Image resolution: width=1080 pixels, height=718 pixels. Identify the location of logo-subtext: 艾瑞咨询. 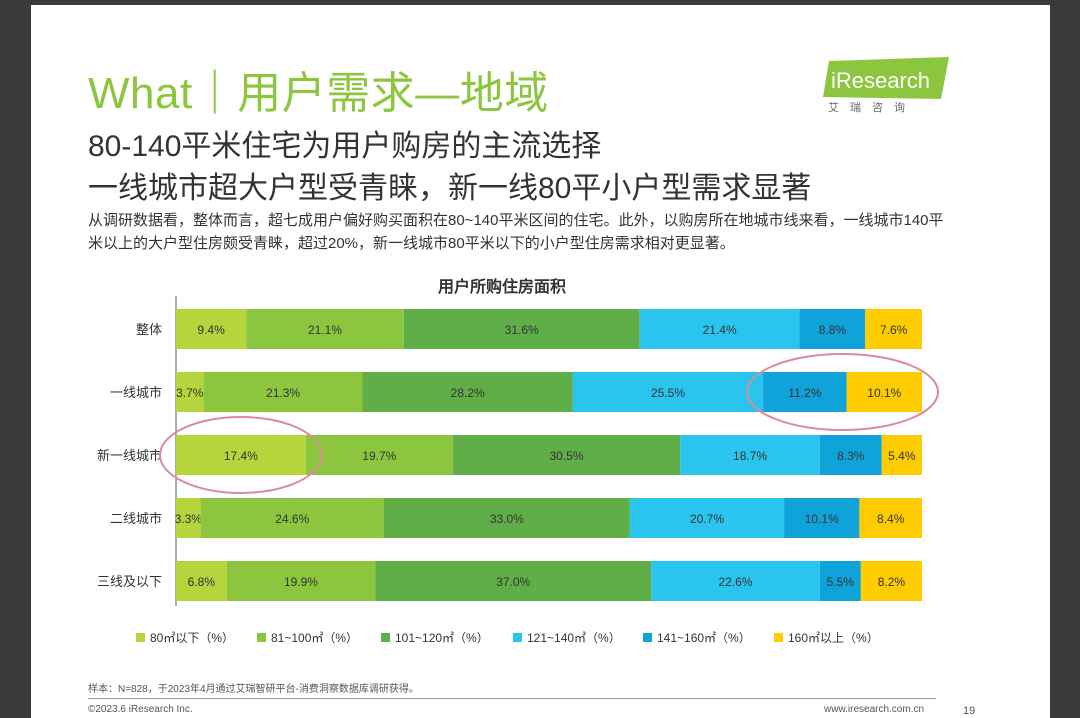
(872, 108).